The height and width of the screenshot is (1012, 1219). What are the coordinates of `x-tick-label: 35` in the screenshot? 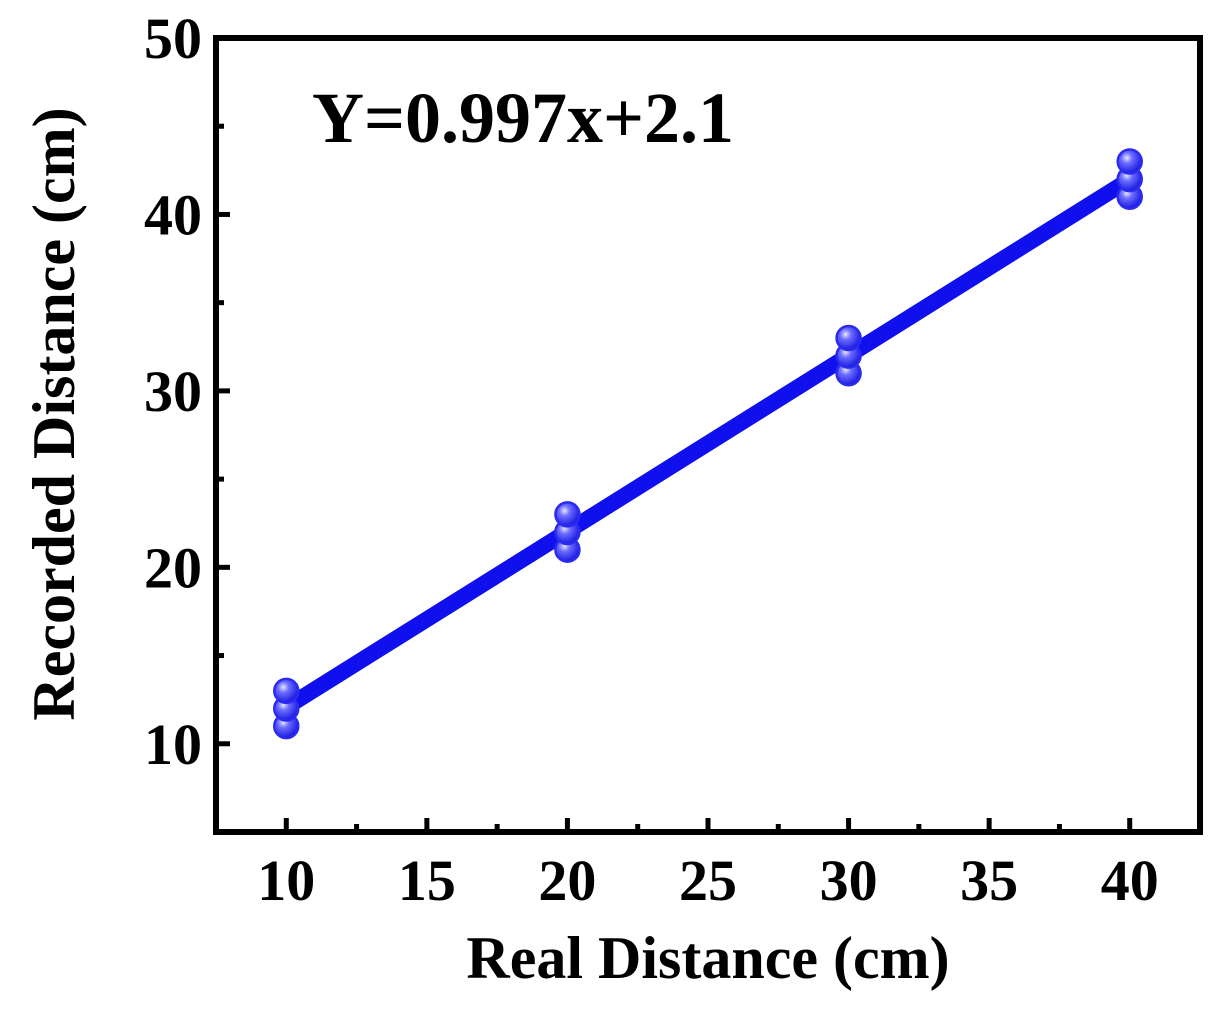 It's located at (989, 880).